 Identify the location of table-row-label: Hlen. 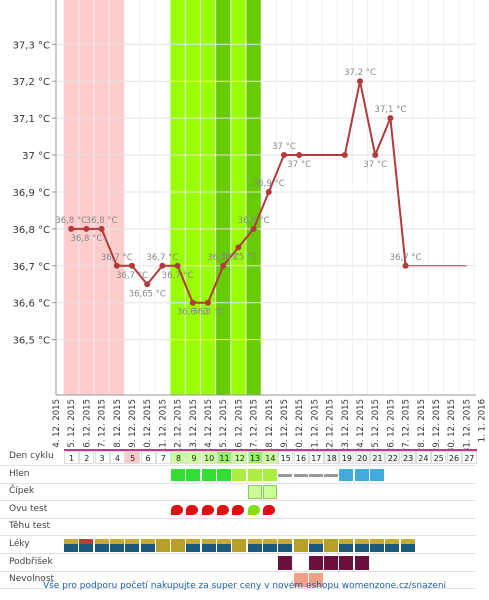
(19, 473).